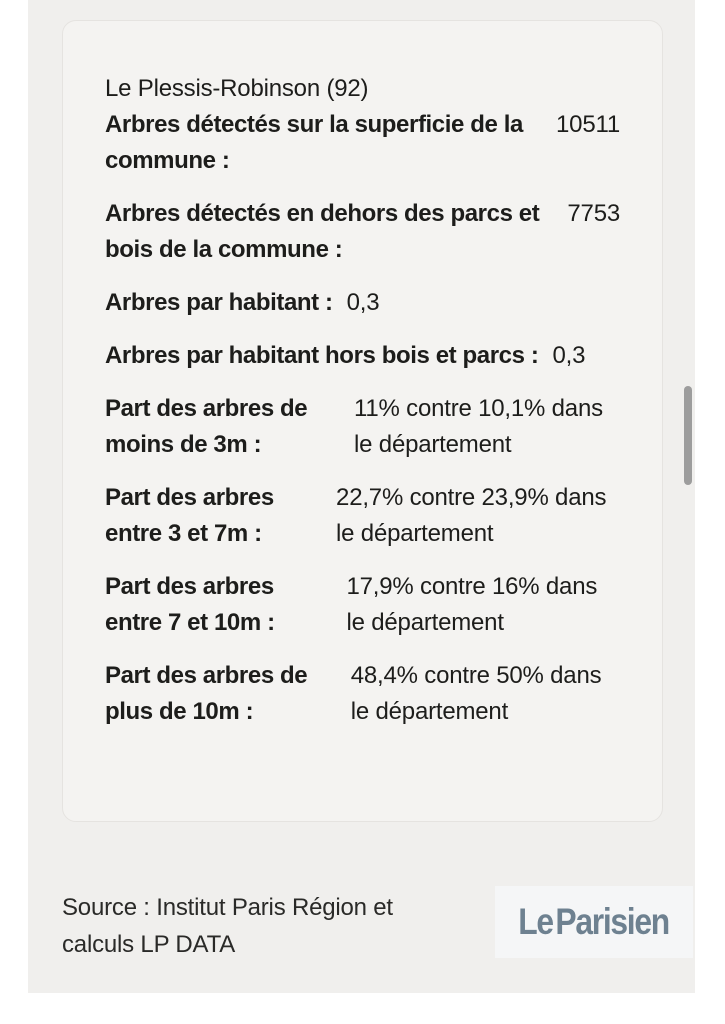 This screenshot has height=1024, width=725. I want to click on stat-label: Arbres par habitant hors bois et parcs :, so click(322, 355).